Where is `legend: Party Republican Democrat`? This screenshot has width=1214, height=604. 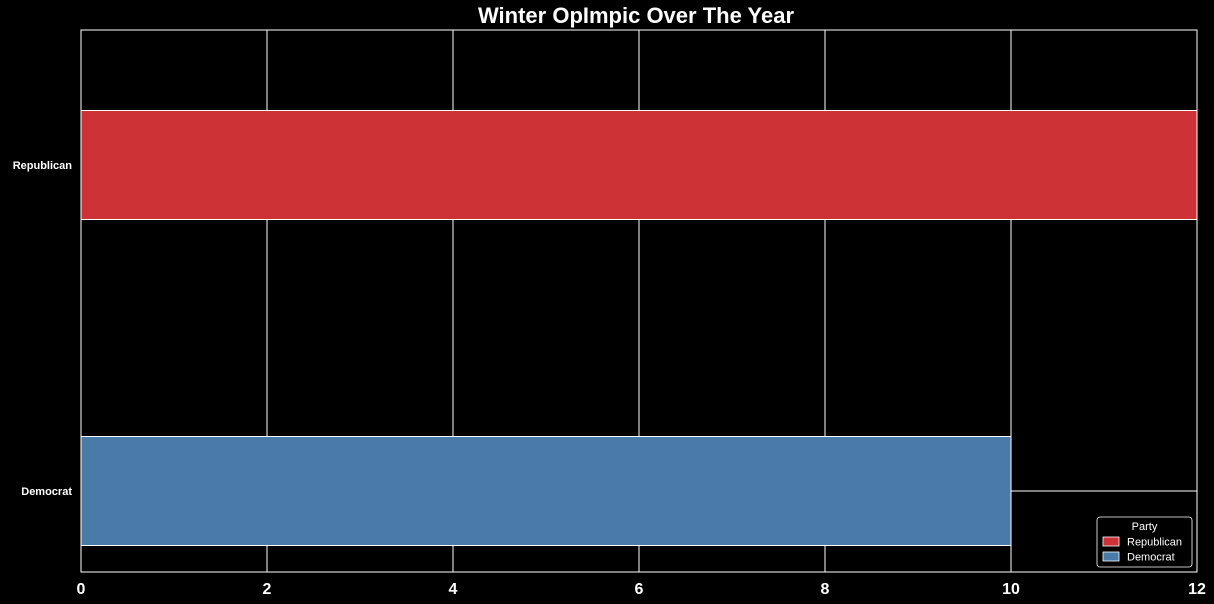 legend: Party Republican Democrat is located at coordinates (1144, 542).